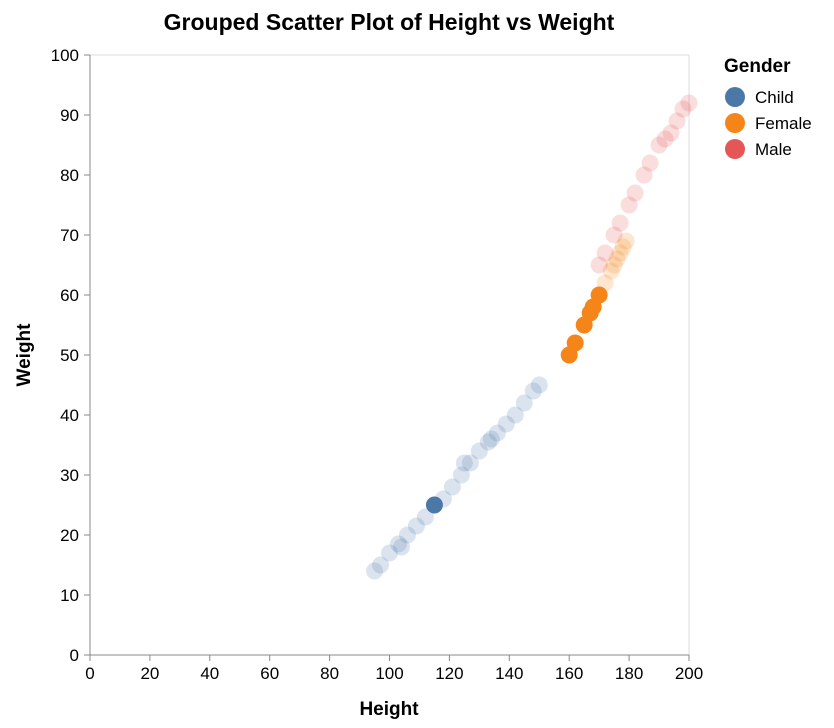  Describe the element at coordinates (89, 673) in the screenshot. I see `x-tick-label: 0` at that location.